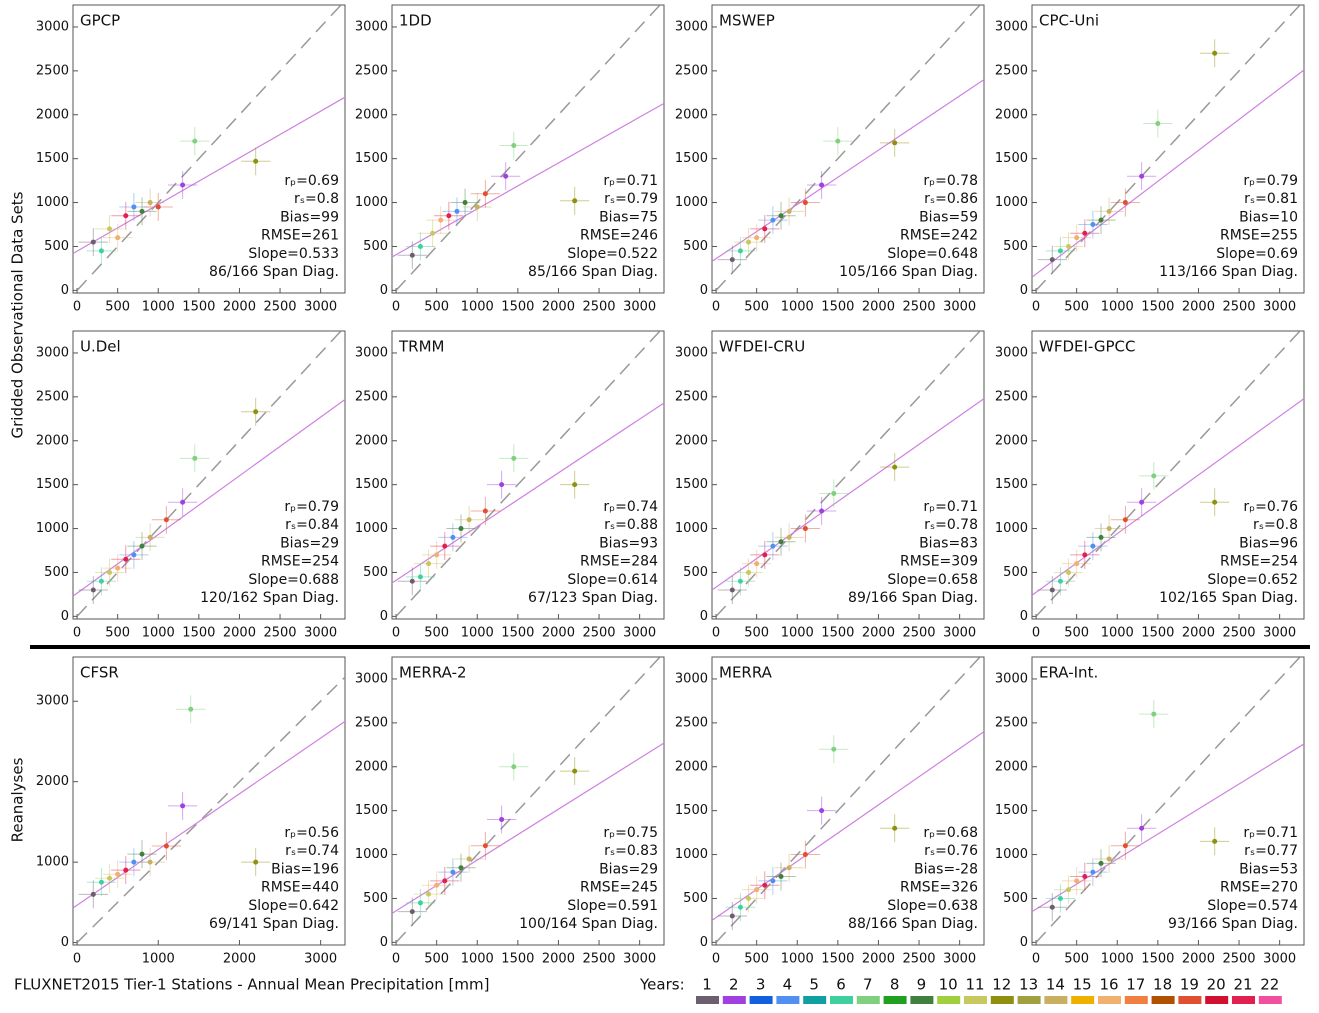 This screenshot has height=1013, width=1319. I want to click on stat-label: rₚ=0.76, so click(1270, 507).